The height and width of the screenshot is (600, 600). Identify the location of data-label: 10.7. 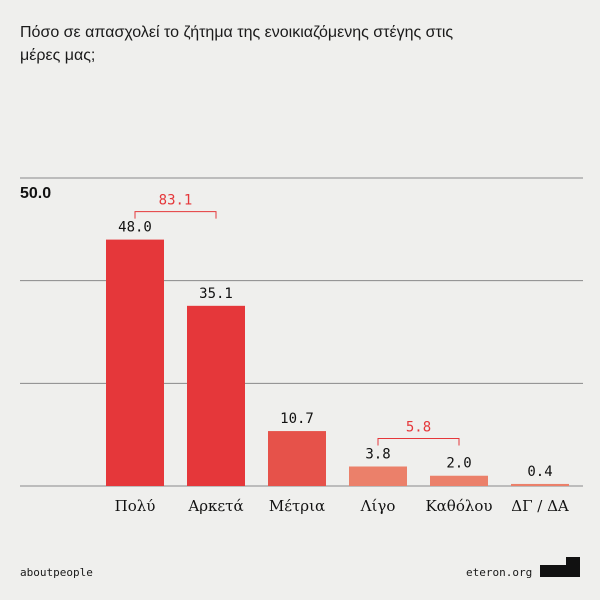
(297, 419).